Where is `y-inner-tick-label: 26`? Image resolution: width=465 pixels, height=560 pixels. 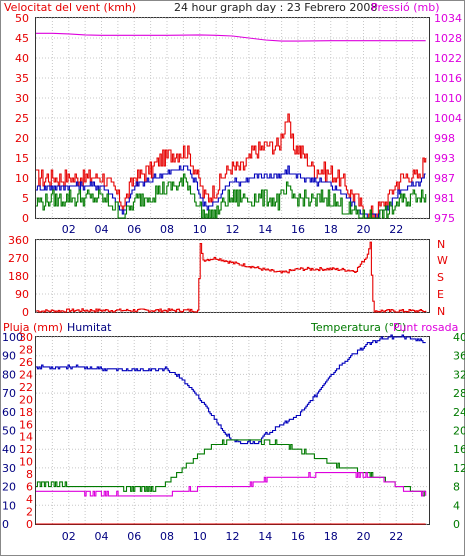
y-inner-tick-label: 26 is located at coordinates (26, 362).